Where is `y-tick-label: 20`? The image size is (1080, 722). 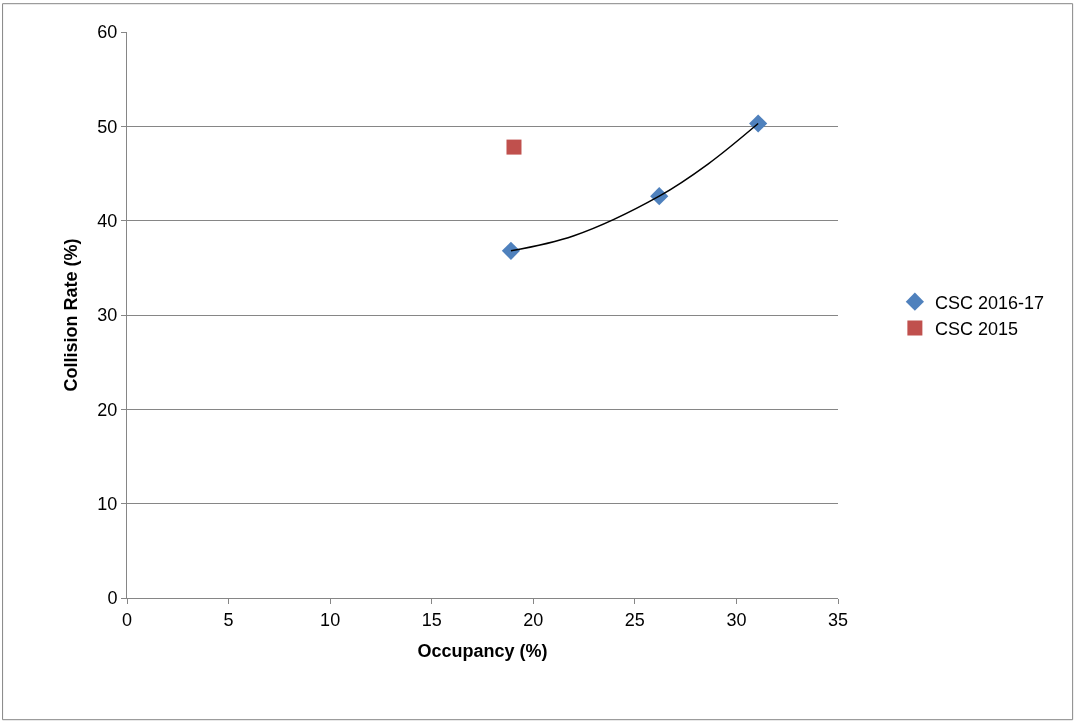 y-tick-label: 20 is located at coordinates (107, 409).